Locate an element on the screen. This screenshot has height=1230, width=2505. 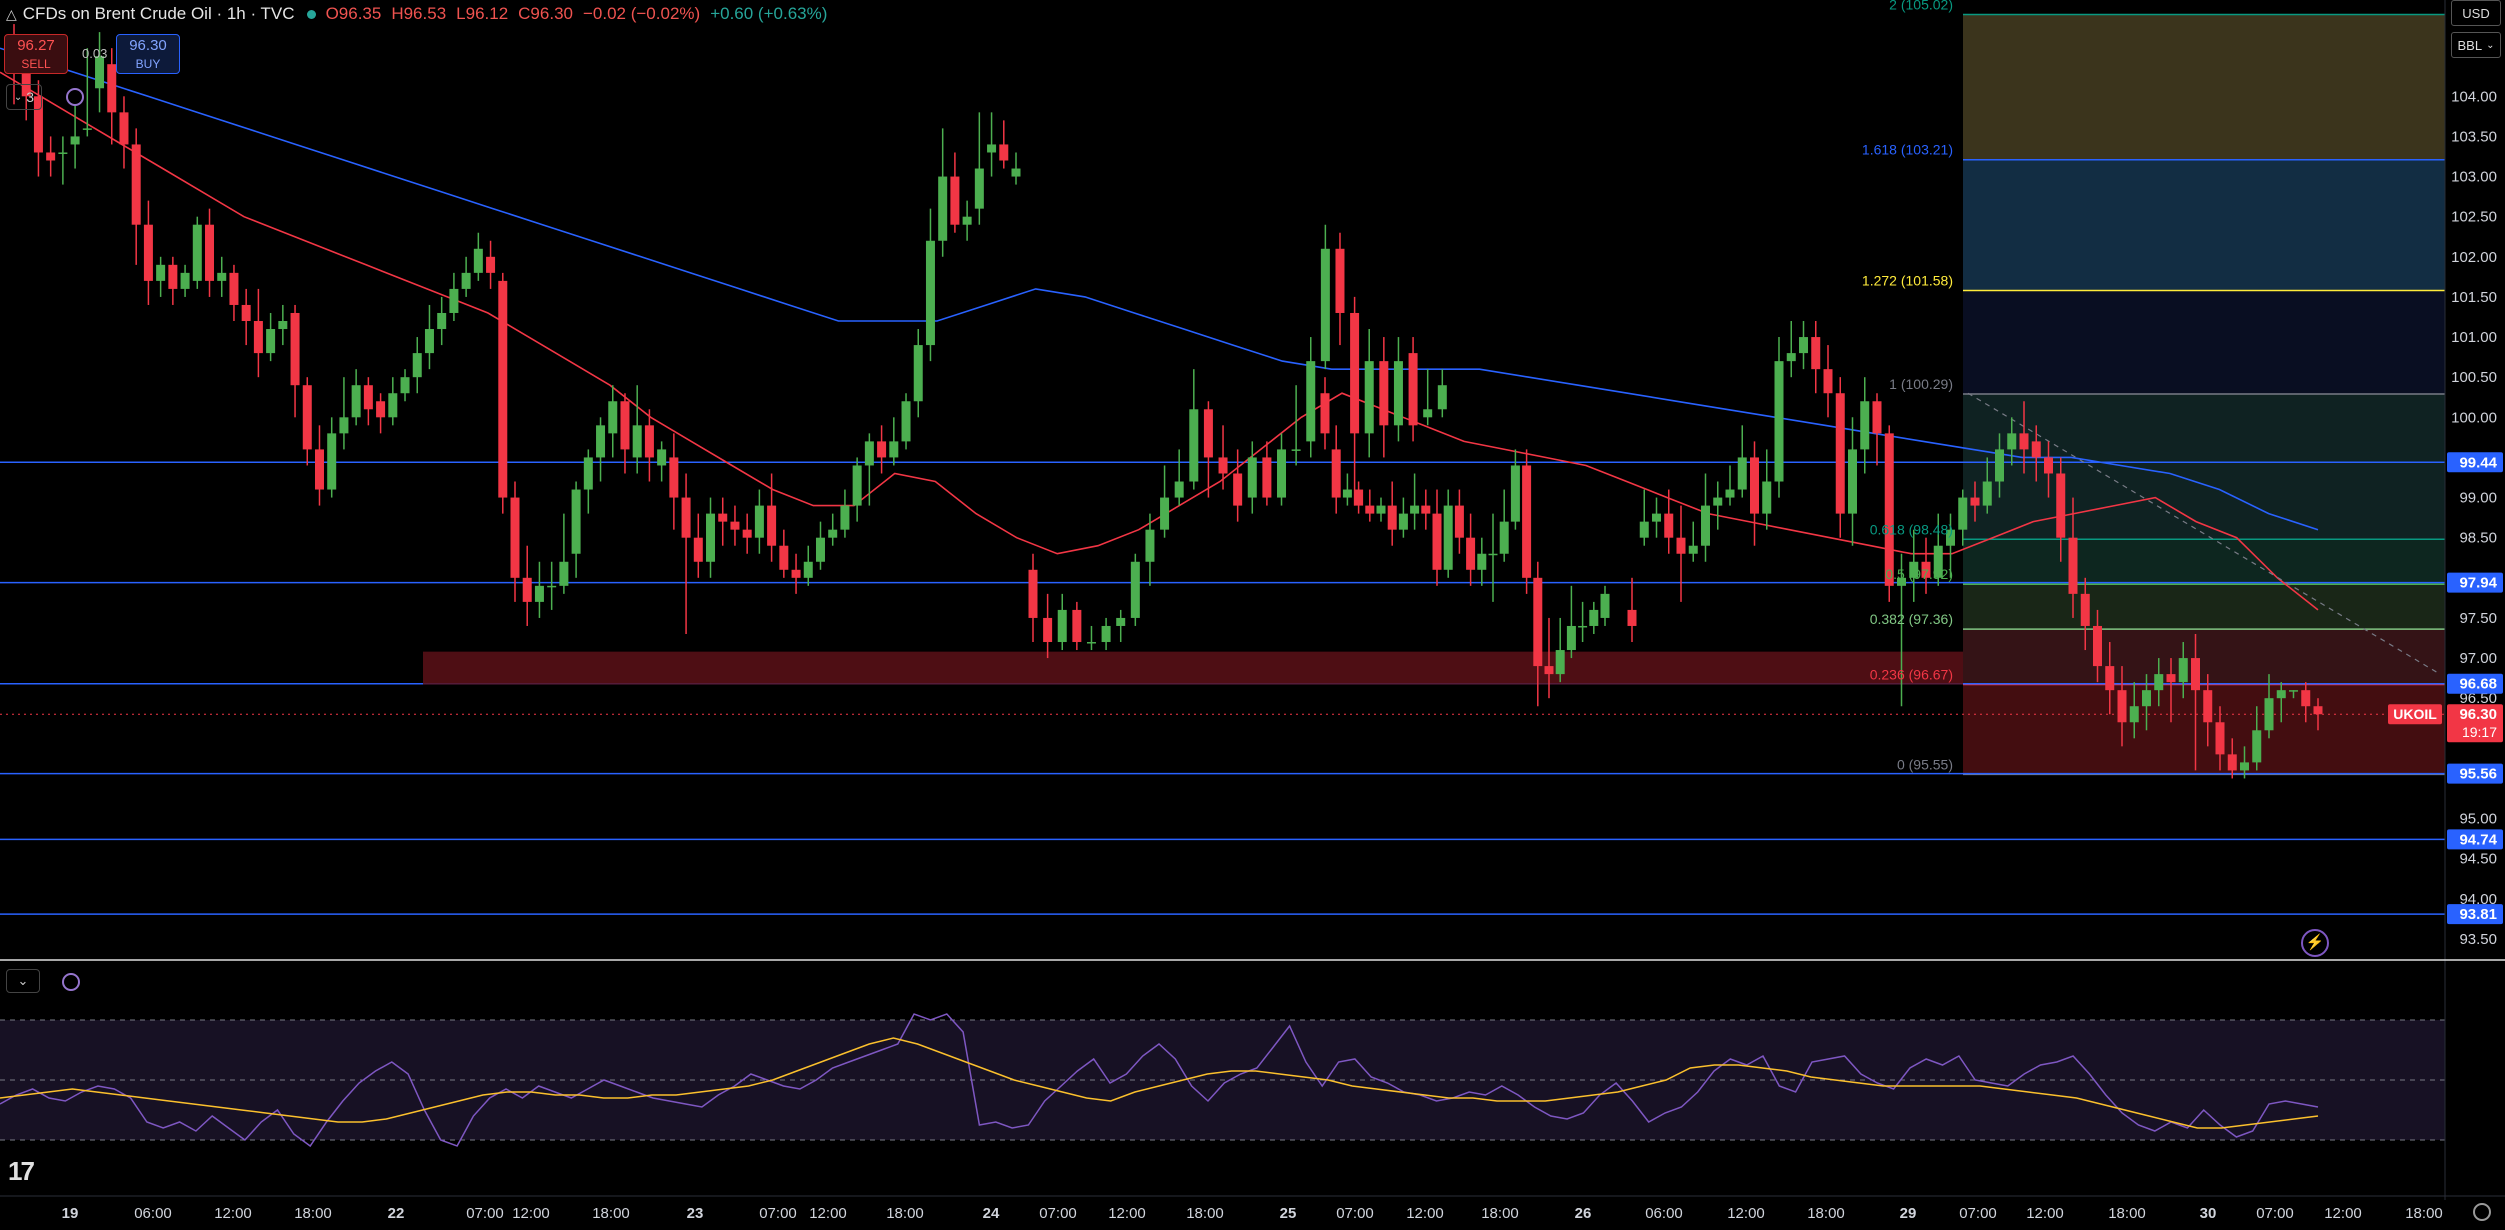
sell-button: 96.27 SELL is located at coordinates (36, 54).